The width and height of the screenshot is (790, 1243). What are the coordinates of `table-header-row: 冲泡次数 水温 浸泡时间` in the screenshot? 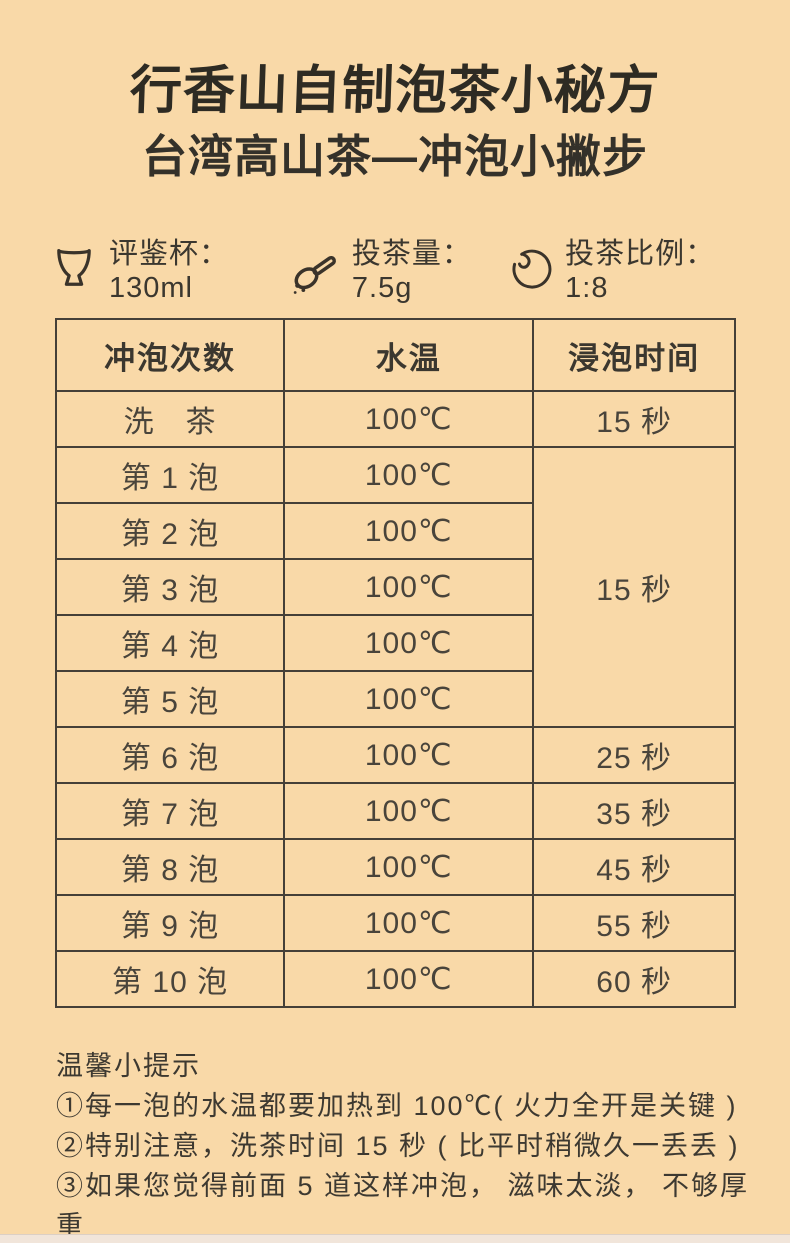 It's located at (395, 355).